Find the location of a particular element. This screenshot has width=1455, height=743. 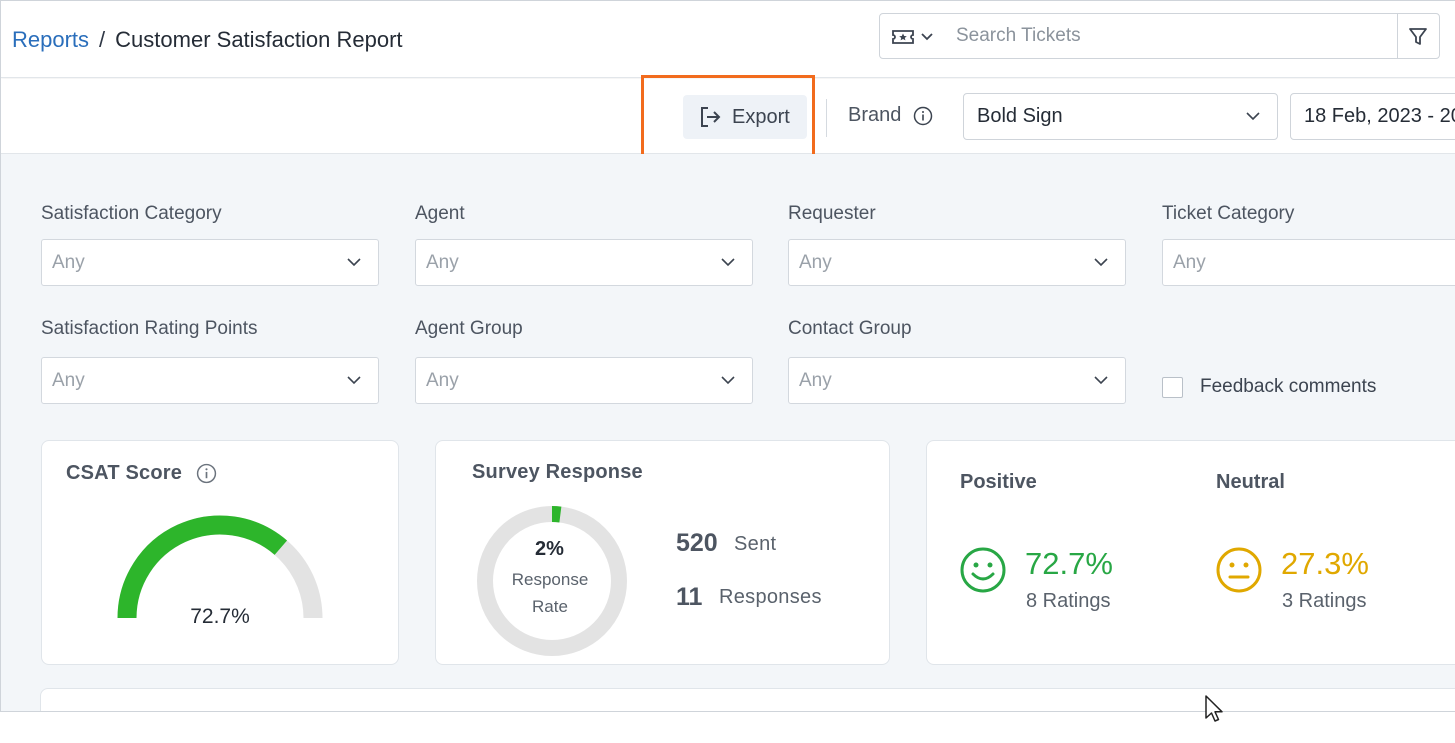

date-range-value: 18 Feb, 2023 - 20 is located at coordinates (1379, 116).